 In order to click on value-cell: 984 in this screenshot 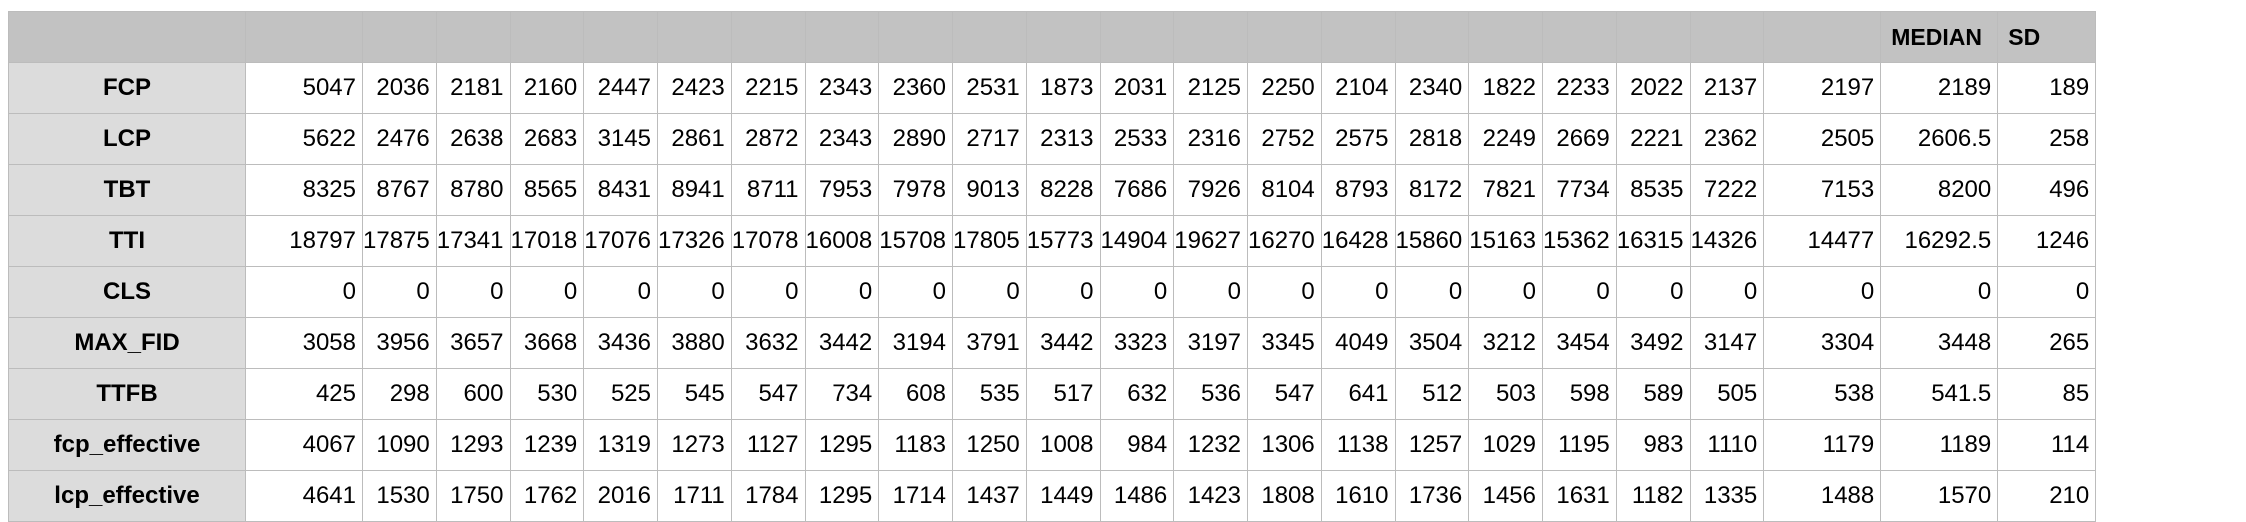, I will do `click(1137, 445)`.